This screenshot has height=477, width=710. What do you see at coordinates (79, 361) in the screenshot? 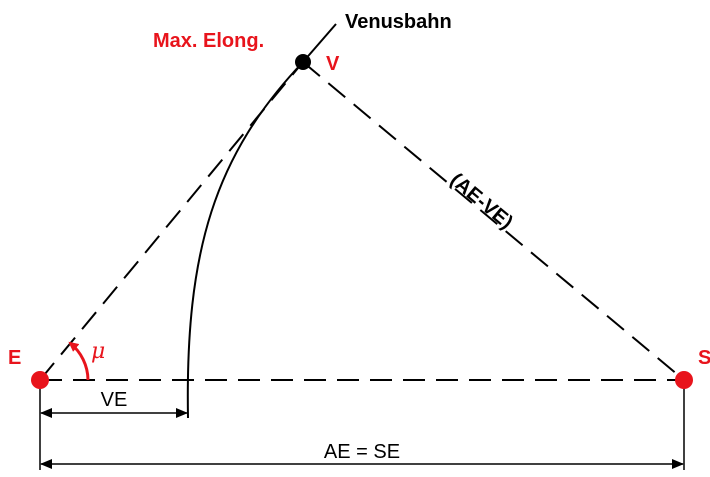
I see `angle-mu-arc` at bounding box center [79, 361].